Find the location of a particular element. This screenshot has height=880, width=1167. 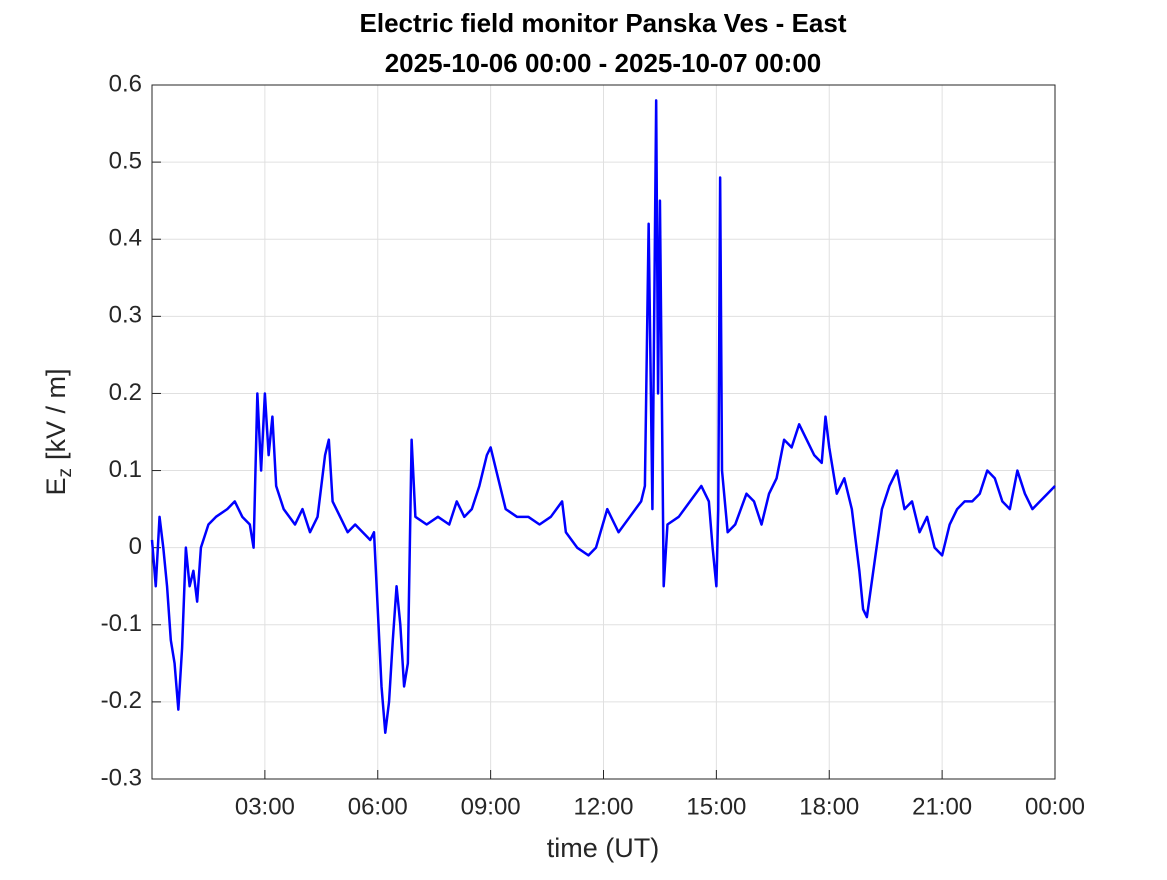

y-label-rest: [kV / m] is located at coordinates (56, 414).